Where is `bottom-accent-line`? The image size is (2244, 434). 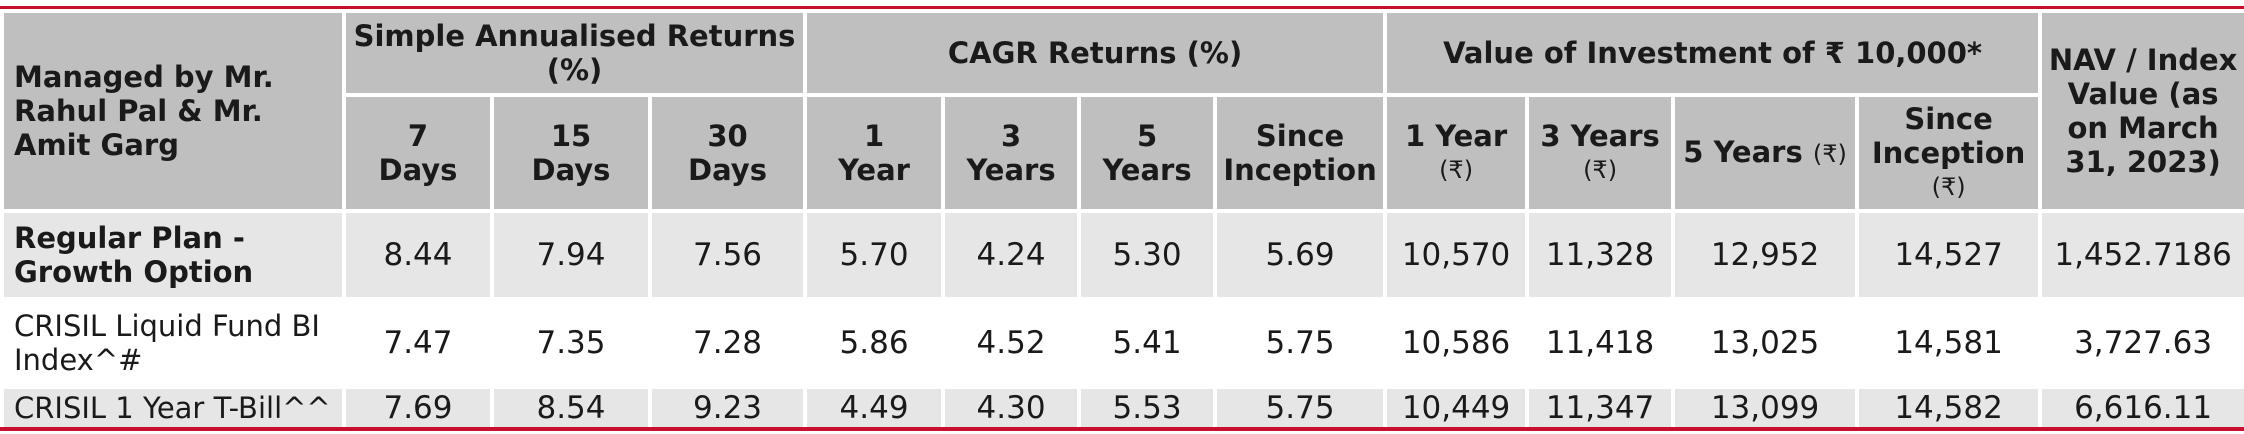 bottom-accent-line is located at coordinates (1122, 429).